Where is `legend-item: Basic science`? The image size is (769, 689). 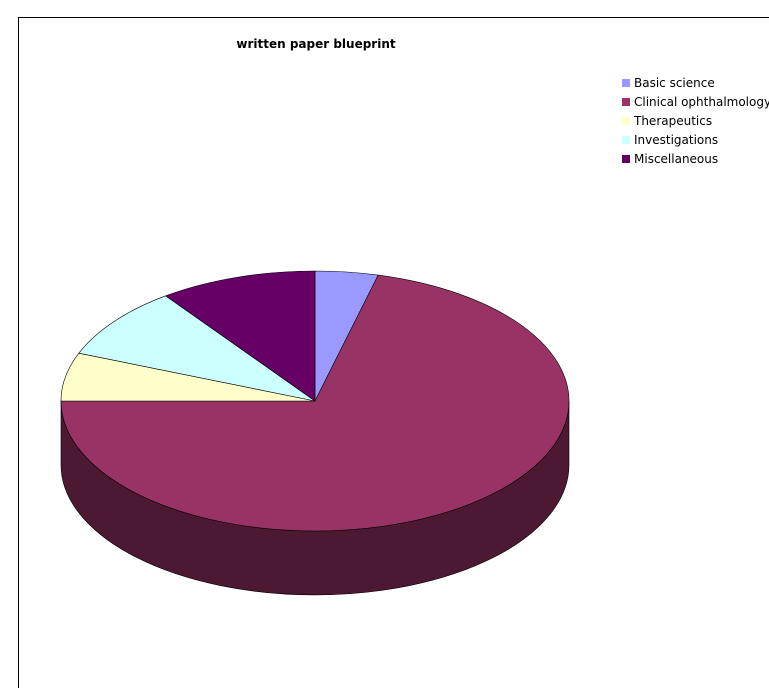 legend-item: Basic science is located at coordinates (695, 82).